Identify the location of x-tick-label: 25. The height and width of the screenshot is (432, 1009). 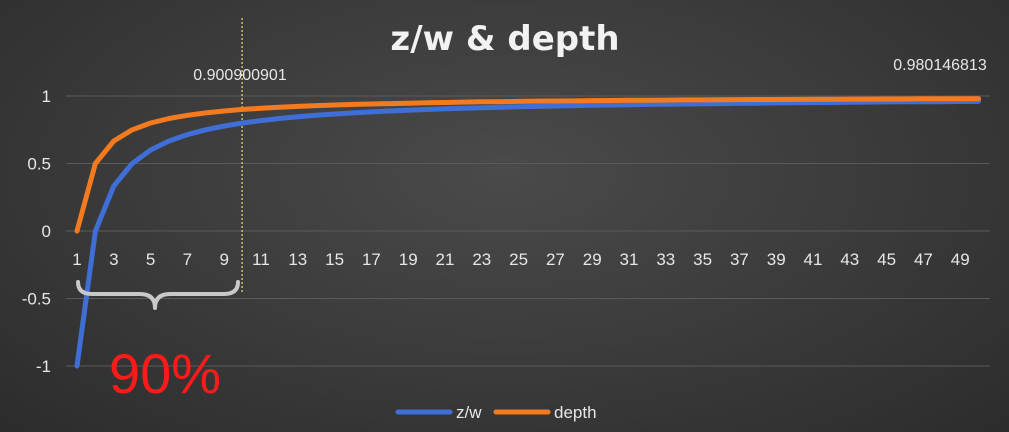
(518, 259).